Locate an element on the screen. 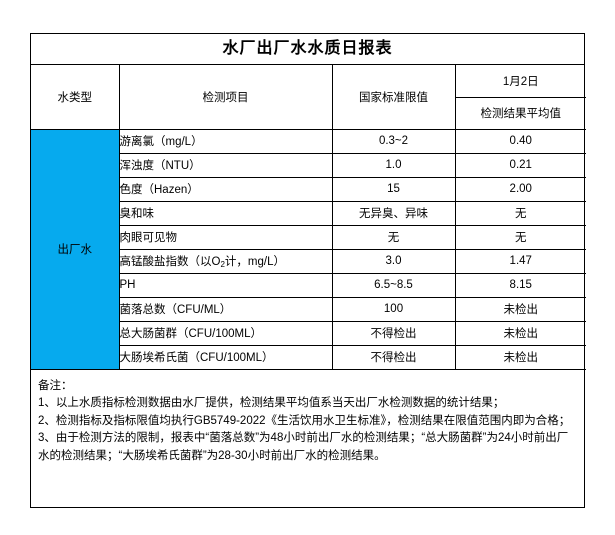  page-title: 水厂出厂水水质日报表 is located at coordinates (307, 48).